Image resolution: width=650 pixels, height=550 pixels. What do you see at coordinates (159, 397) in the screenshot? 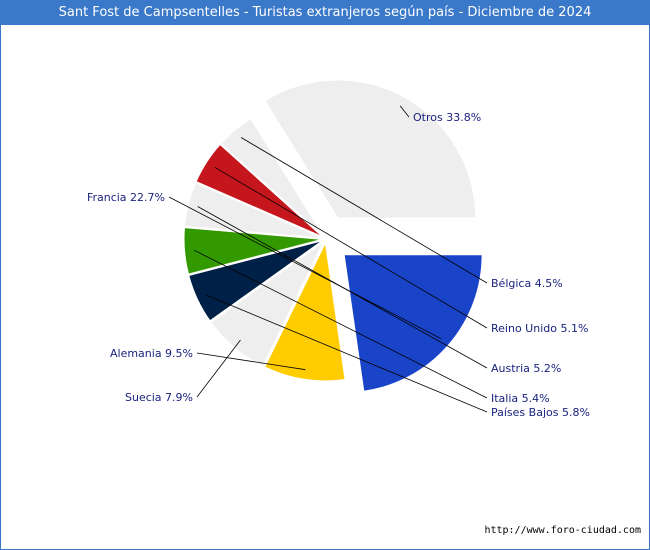
I see `slice-label-6: Suecia 7.9%` at bounding box center [159, 397].